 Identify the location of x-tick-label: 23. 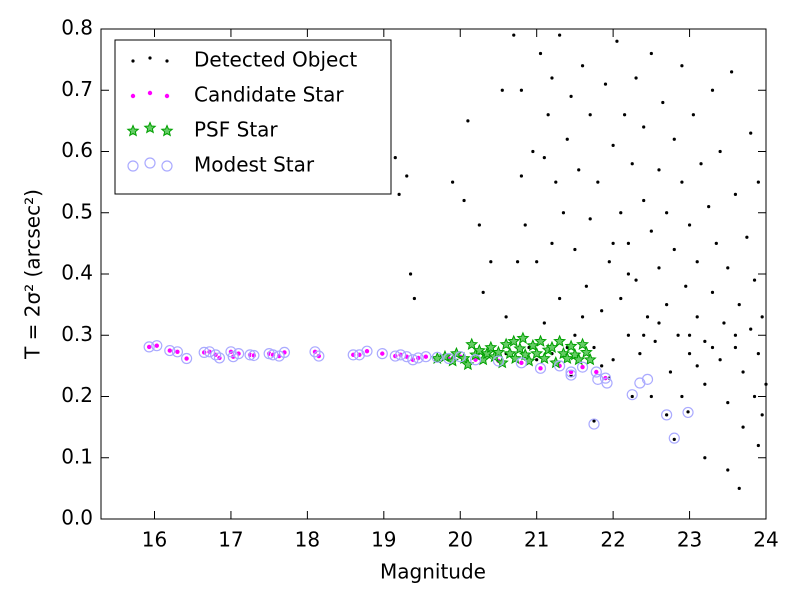
(689, 540).